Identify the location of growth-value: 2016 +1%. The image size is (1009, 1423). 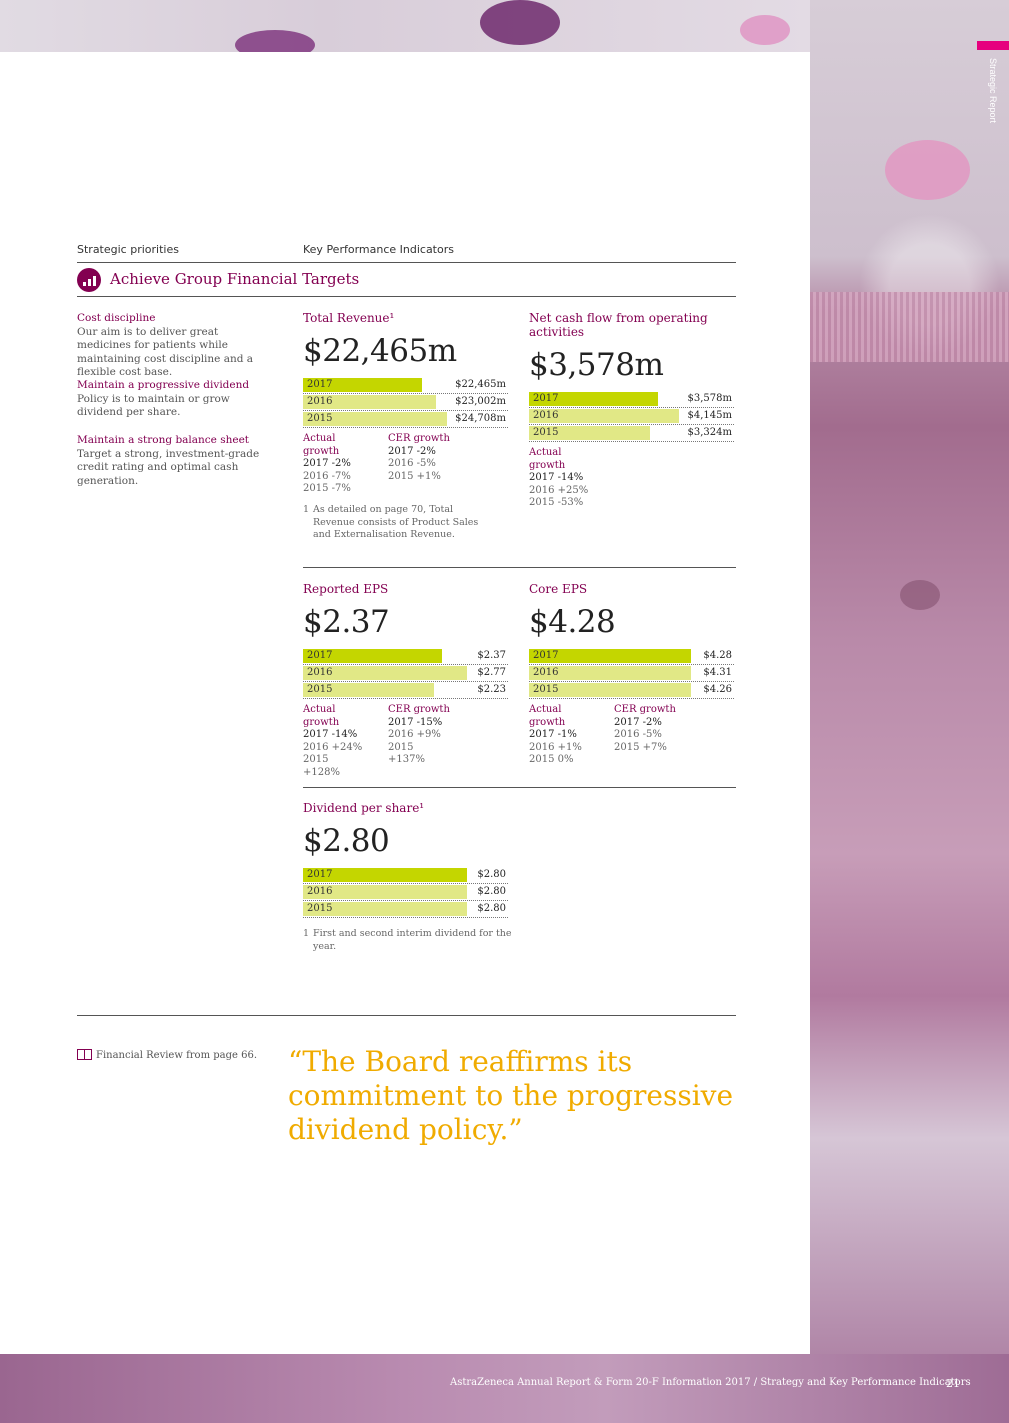
(555, 747).